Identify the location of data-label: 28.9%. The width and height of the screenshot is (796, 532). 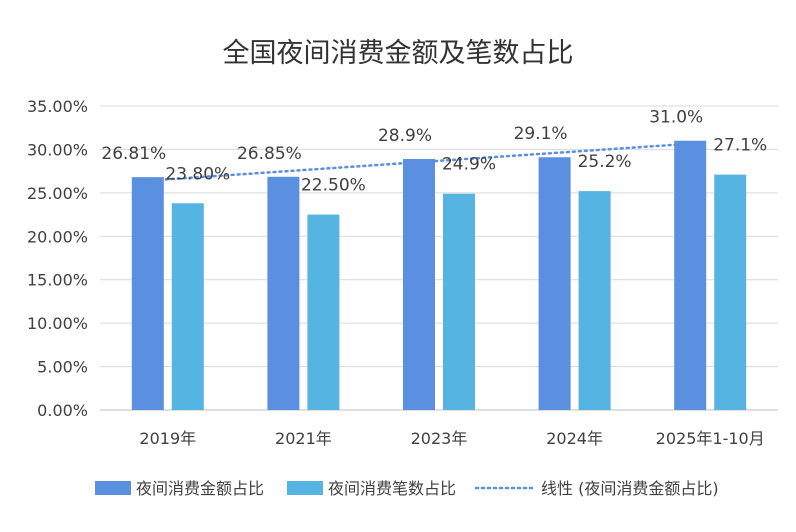
(405, 136).